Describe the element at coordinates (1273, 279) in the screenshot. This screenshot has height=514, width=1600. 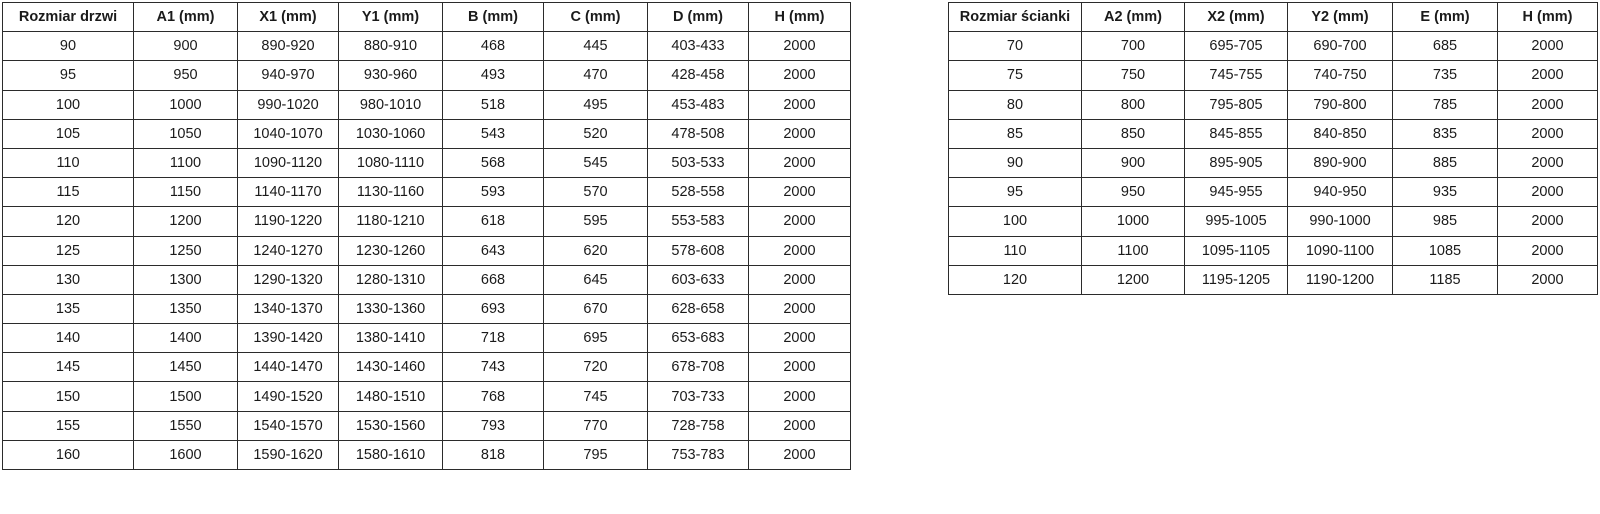
I see `table-row: 120 1200 1195-1205 1190-1200 1185 2000` at that location.